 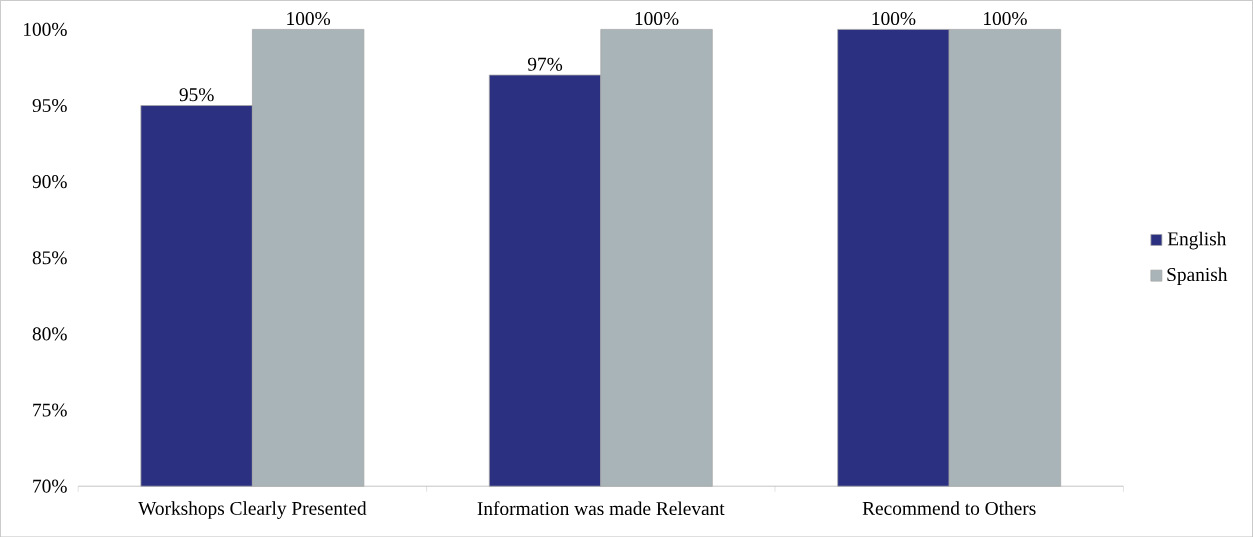 What do you see at coordinates (1197, 240) in the screenshot?
I see `legend-label: English` at bounding box center [1197, 240].